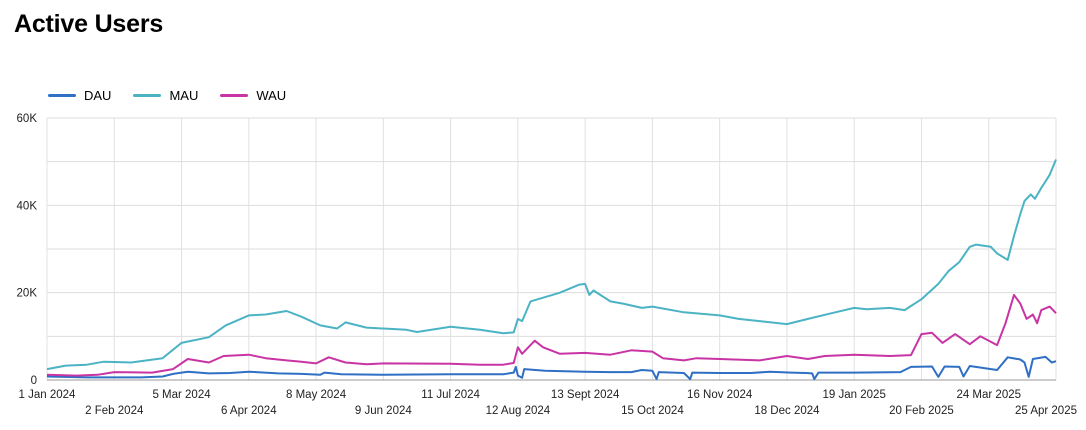 The width and height of the screenshot is (1086, 430). Describe the element at coordinates (921, 411) in the screenshot. I see `x-tick-label: 20 Feb 2025` at that location.